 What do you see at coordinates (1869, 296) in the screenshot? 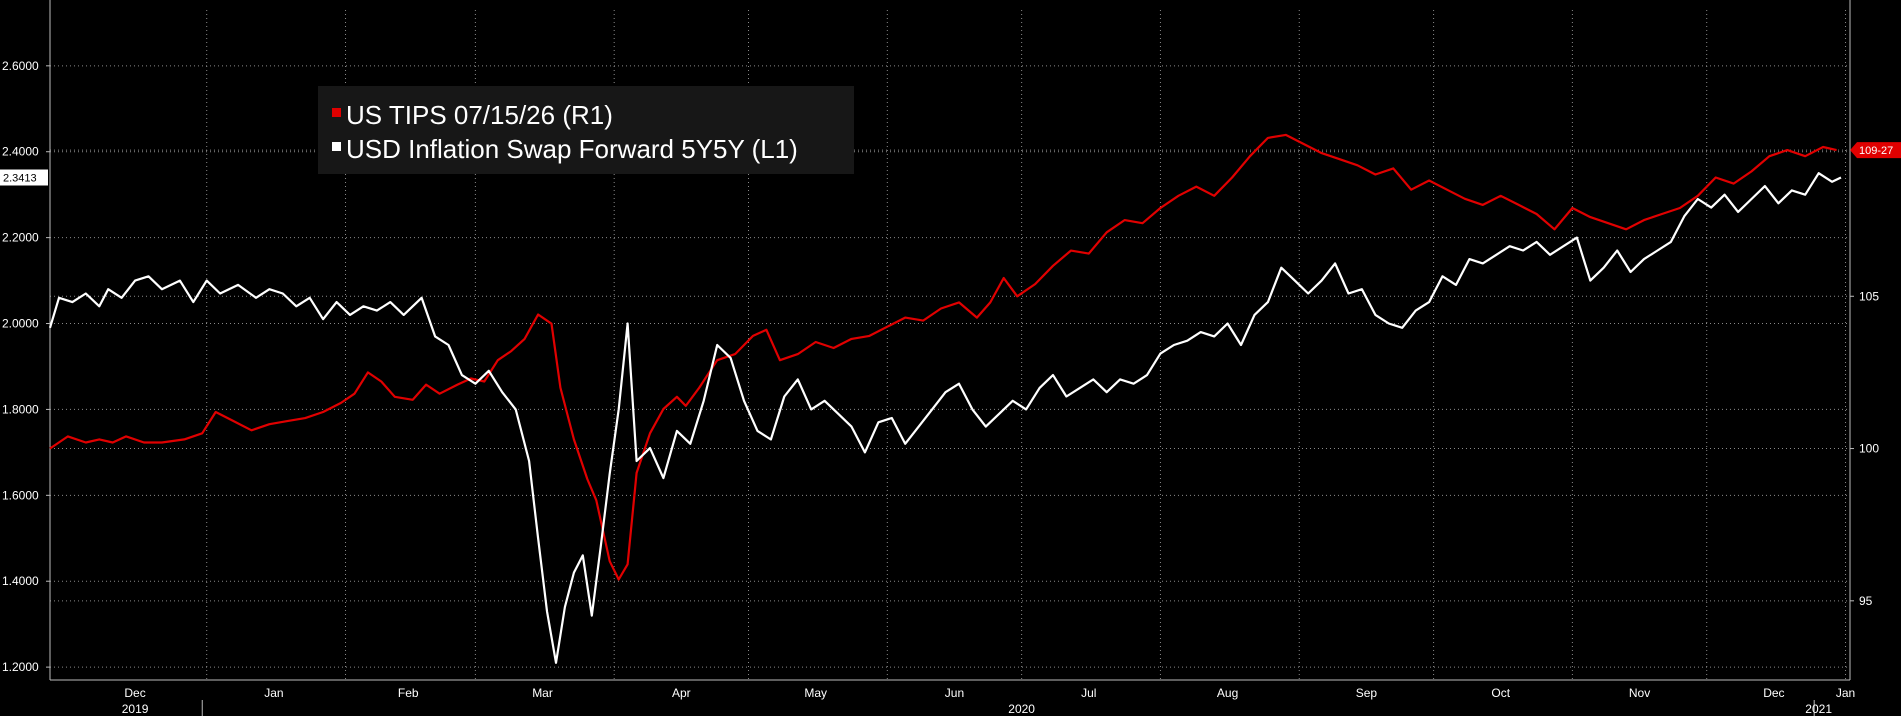
I see `right-tick-label: 105` at bounding box center [1869, 296].